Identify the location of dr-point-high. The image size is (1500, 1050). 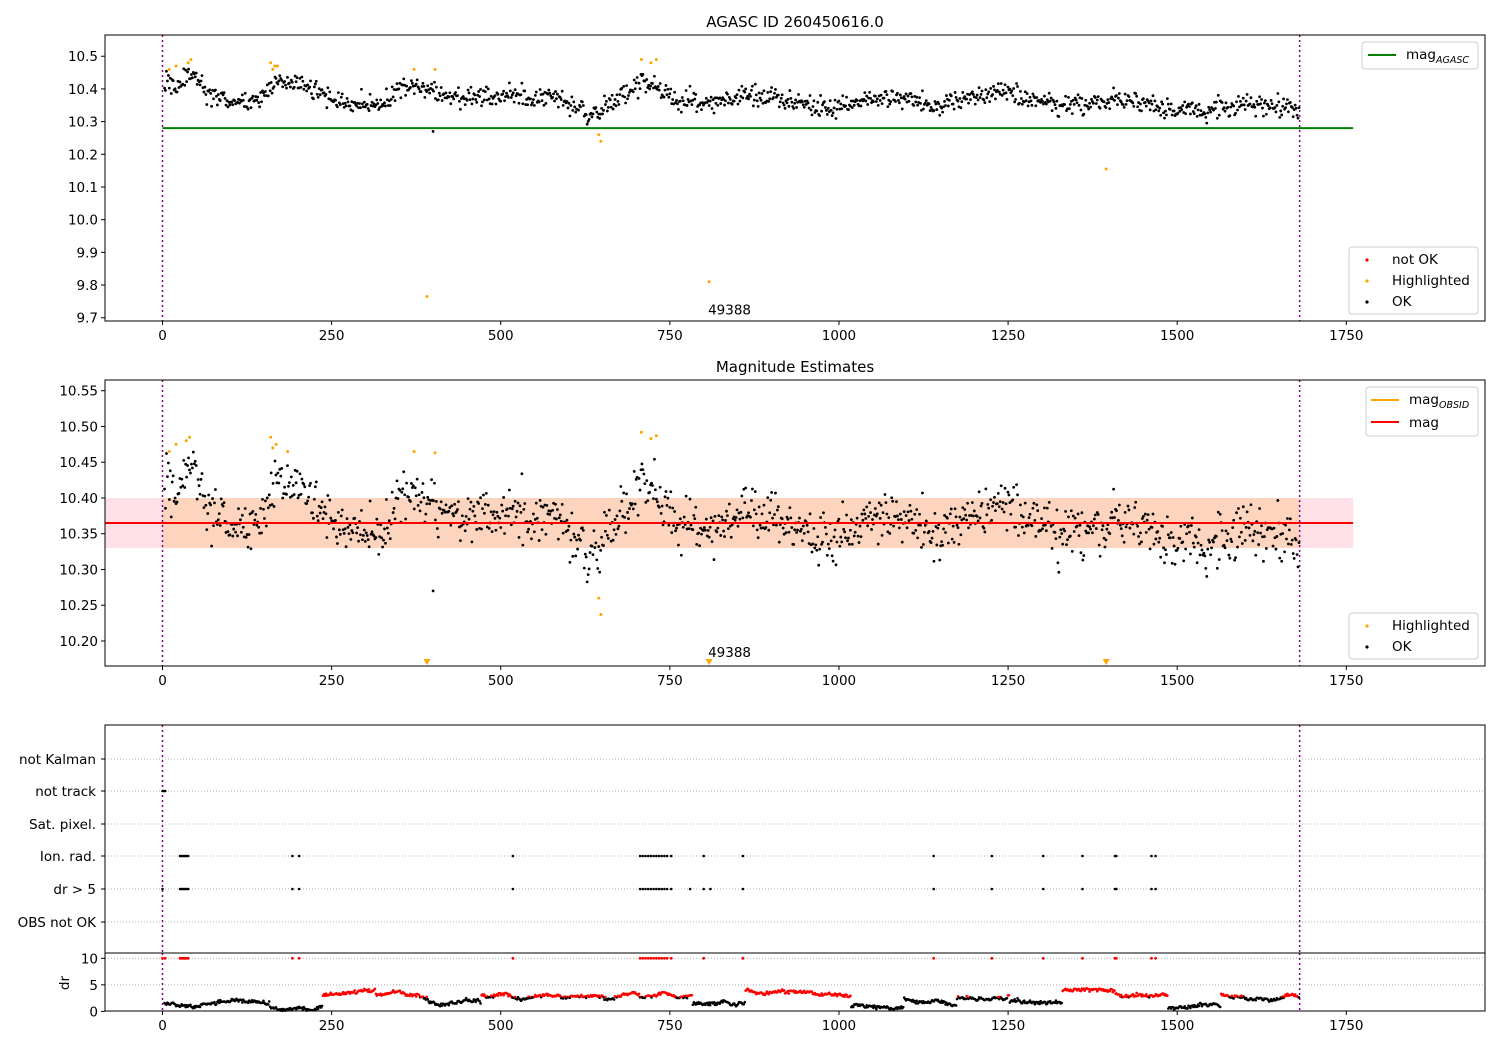
(648, 958).